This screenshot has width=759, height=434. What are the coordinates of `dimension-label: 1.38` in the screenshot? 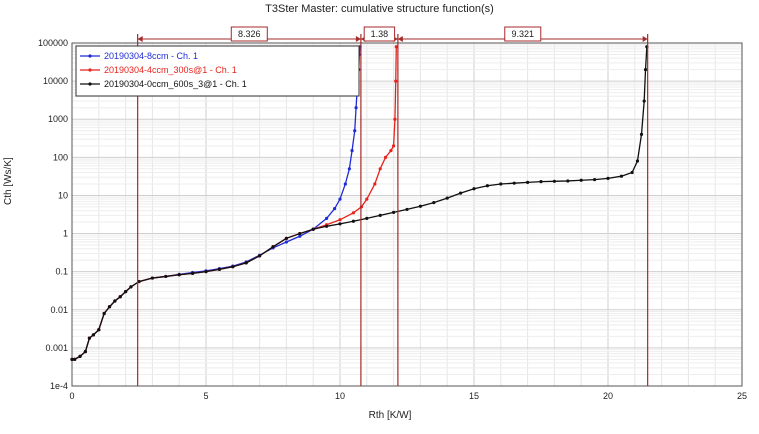 It's located at (380, 34).